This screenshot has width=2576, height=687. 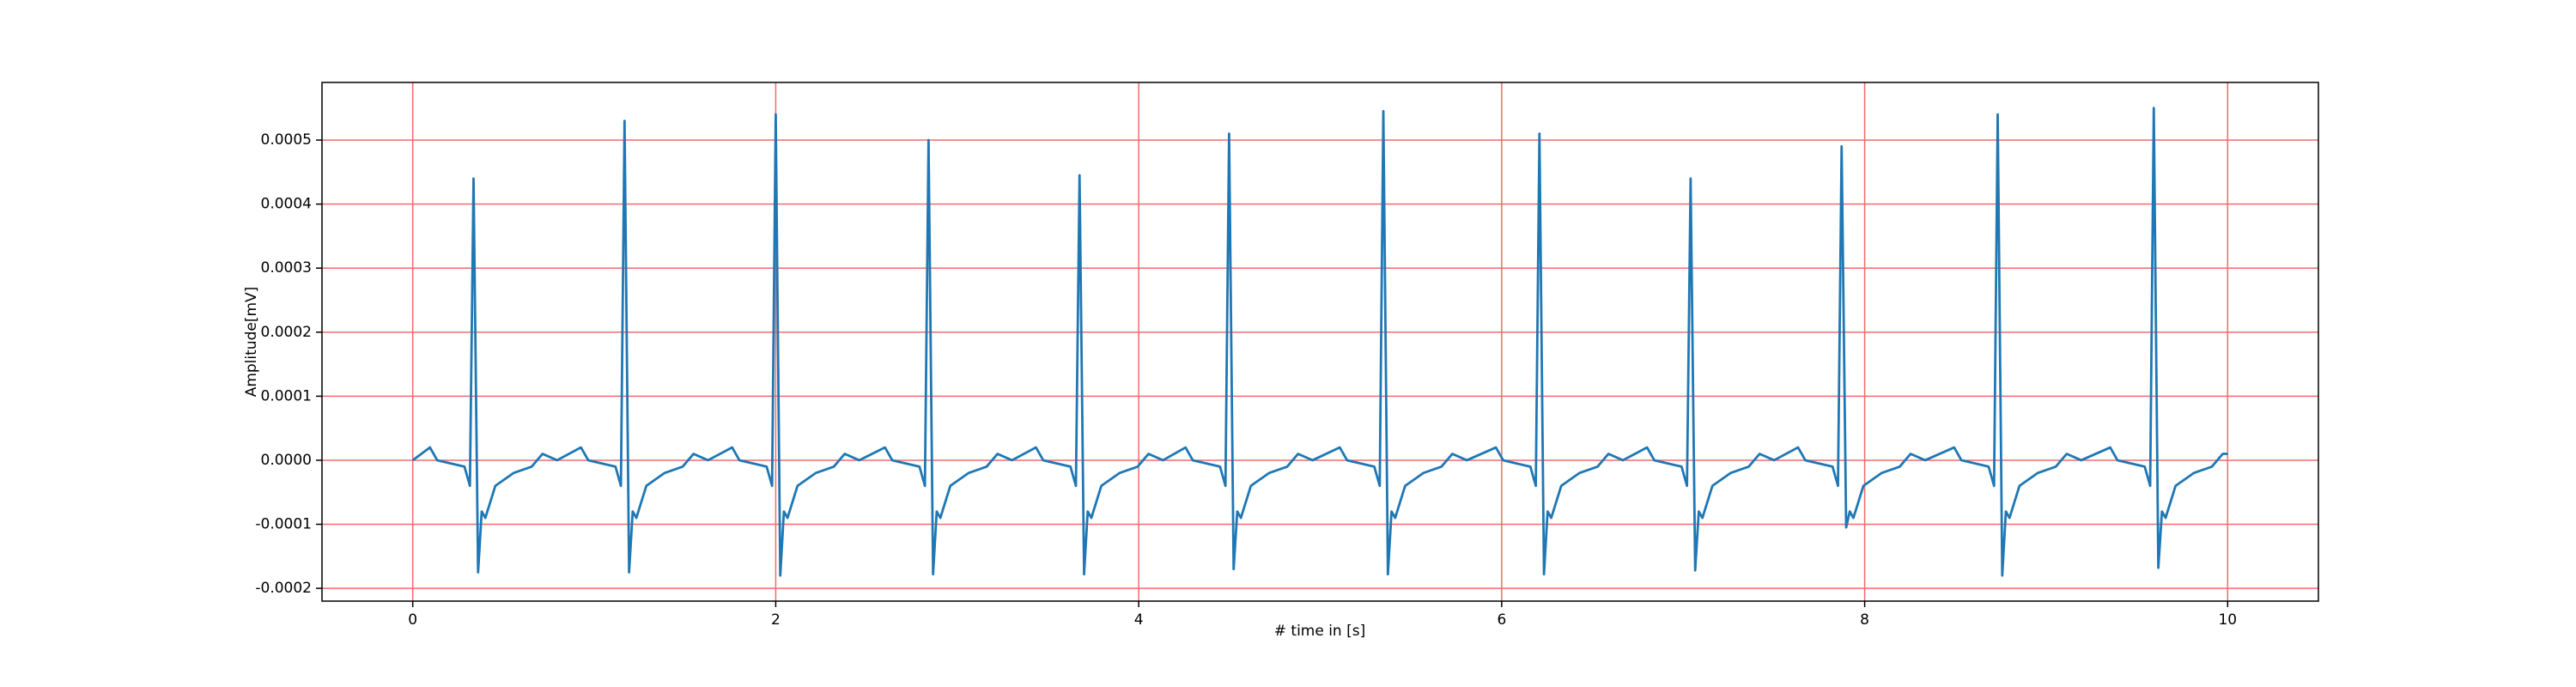 I want to click on x-axis-label: # time in [s], so click(x=1319, y=631).